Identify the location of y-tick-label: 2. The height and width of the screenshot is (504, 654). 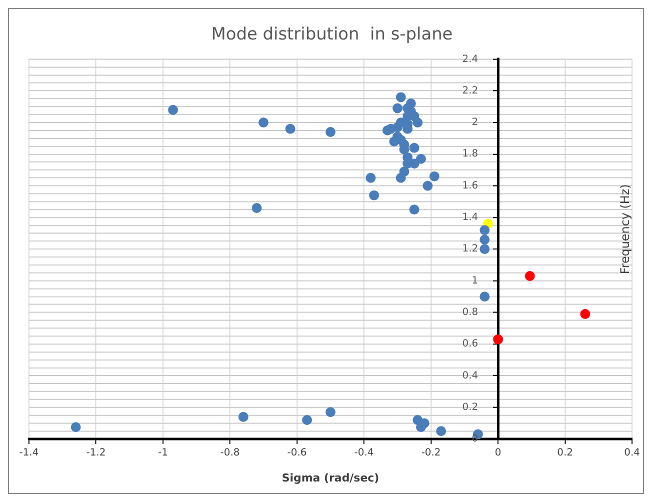
(475, 122).